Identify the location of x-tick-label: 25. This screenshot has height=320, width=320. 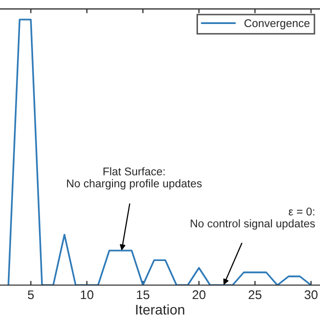
(255, 295).